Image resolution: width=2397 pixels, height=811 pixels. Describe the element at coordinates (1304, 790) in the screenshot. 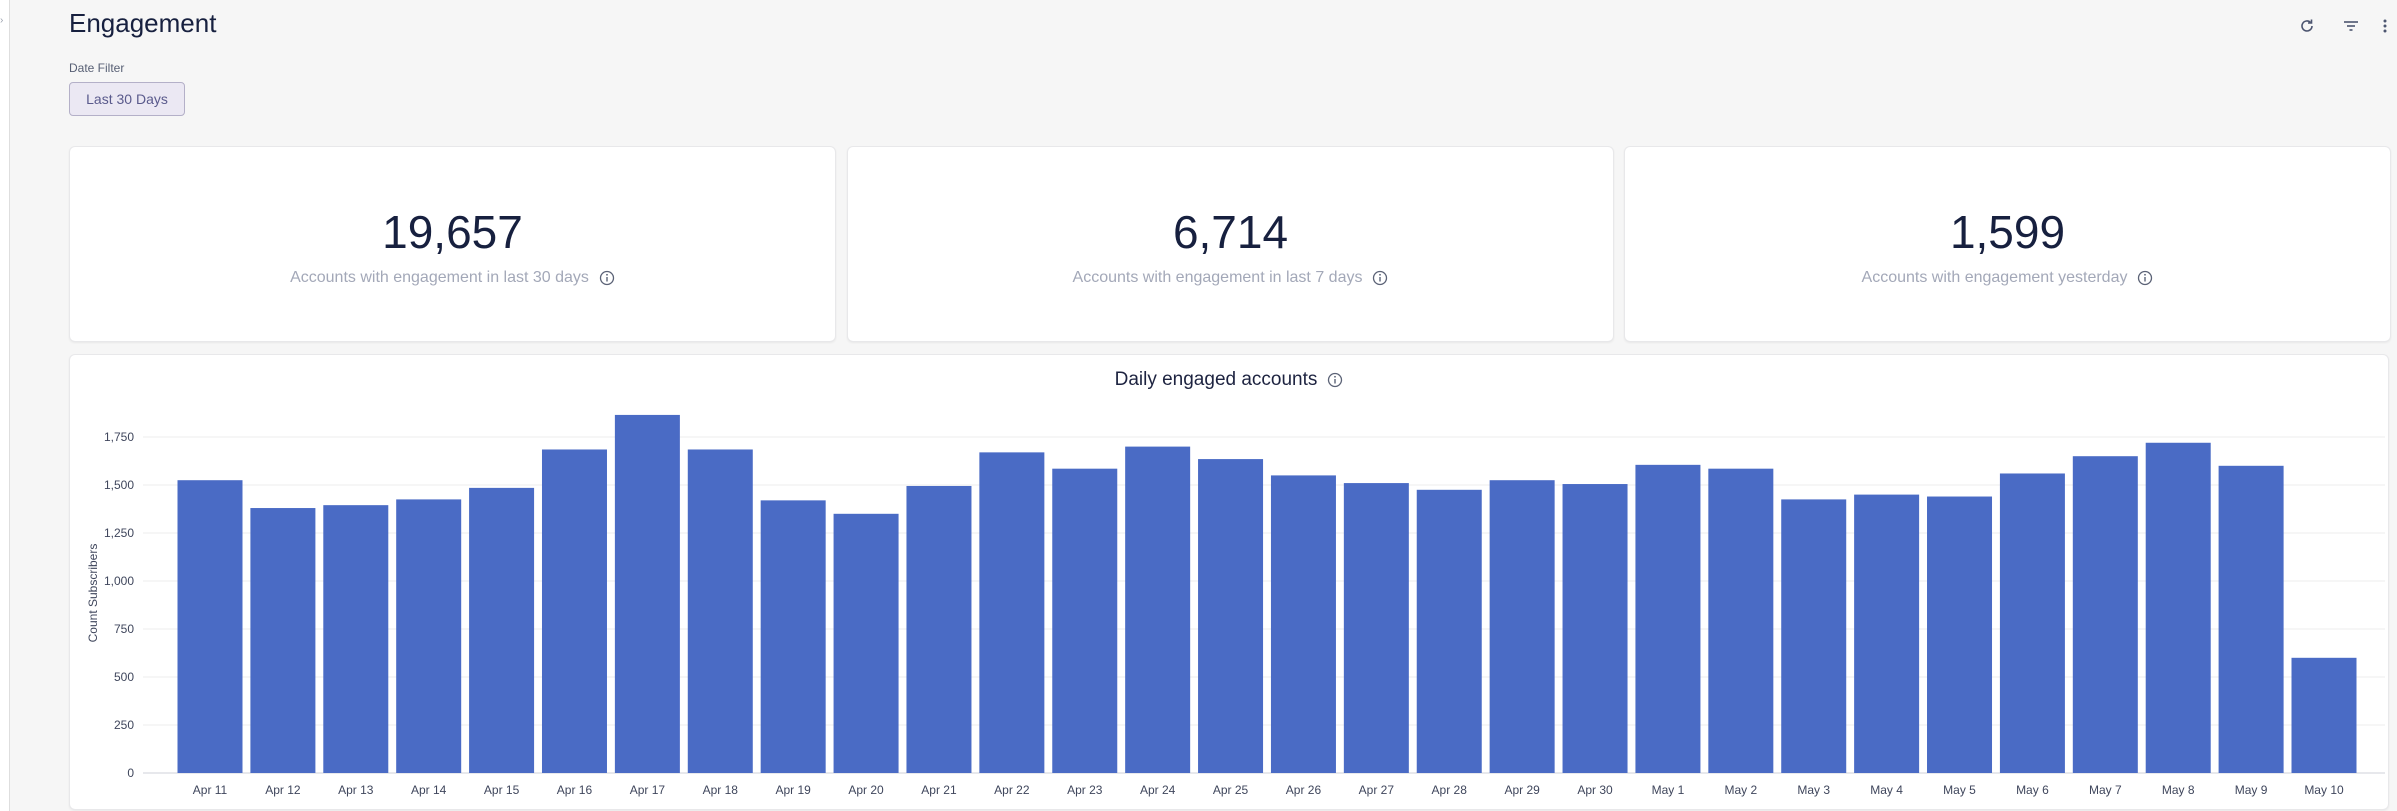

I see `x-tick-label: Apr 26` at that location.